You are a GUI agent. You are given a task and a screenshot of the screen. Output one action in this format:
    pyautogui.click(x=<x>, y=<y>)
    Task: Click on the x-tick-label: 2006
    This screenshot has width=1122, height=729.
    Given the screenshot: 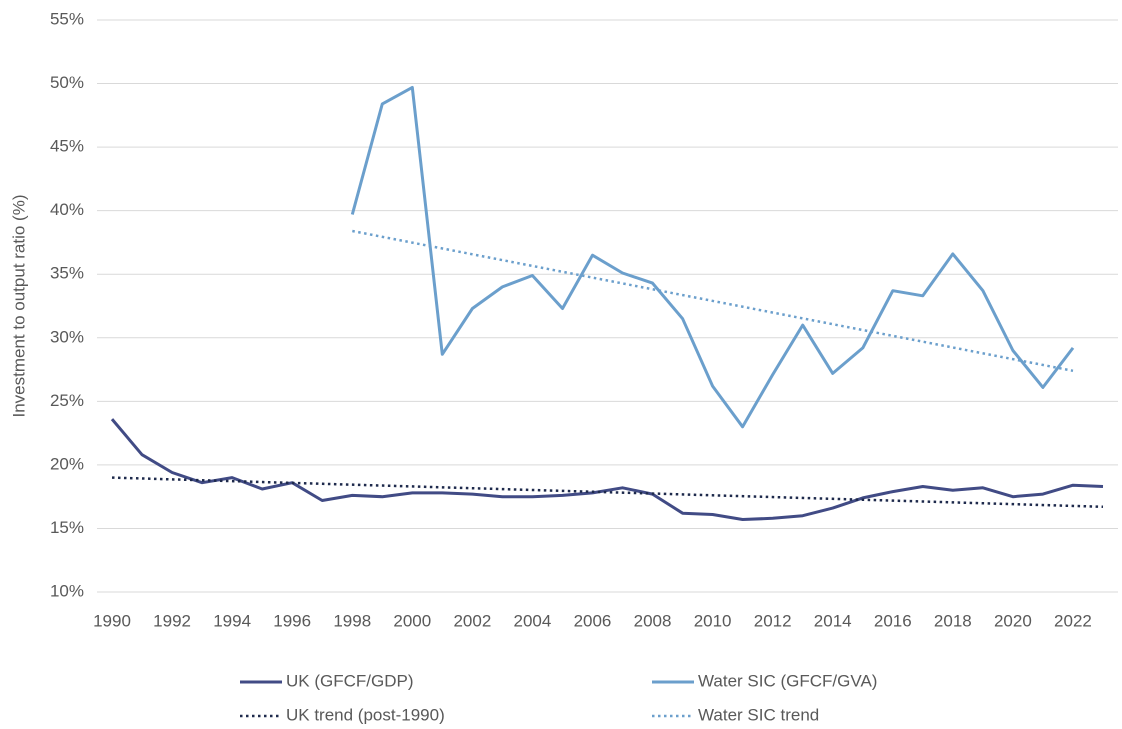 What is the action you would take?
    pyautogui.click(x=593, y=620)
    